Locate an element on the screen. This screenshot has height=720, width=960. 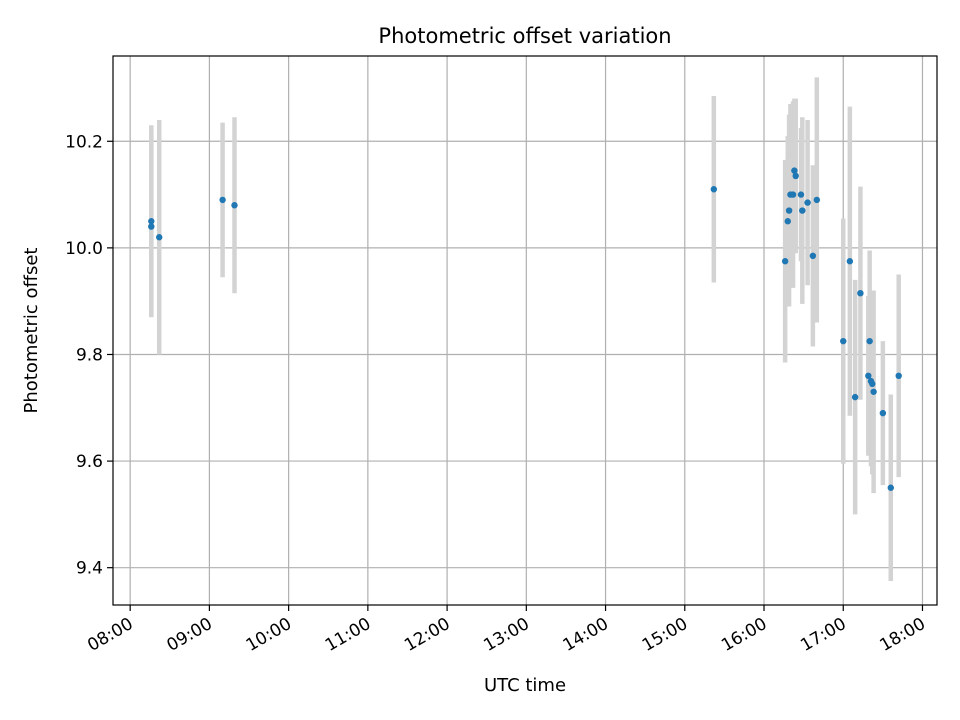
x-tick-label: 14:00 is located at coordinates (586, 635).